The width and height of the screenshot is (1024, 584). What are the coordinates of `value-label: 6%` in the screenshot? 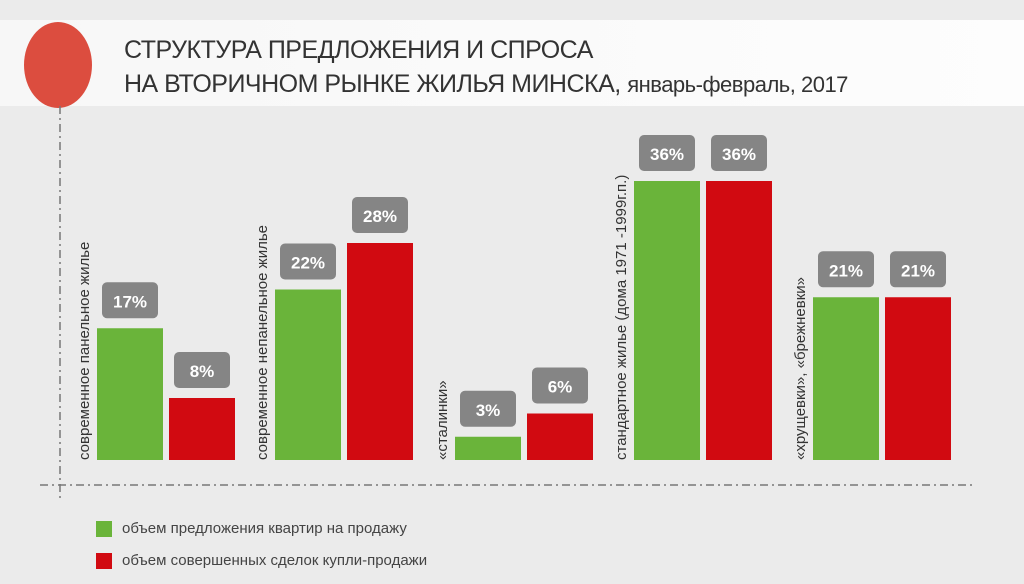 It's located at (560, 387).